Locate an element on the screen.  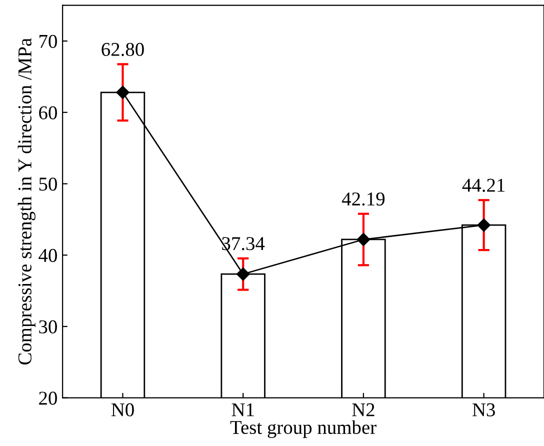
y-tick-label: 20 is located at coordinates (48, 398).